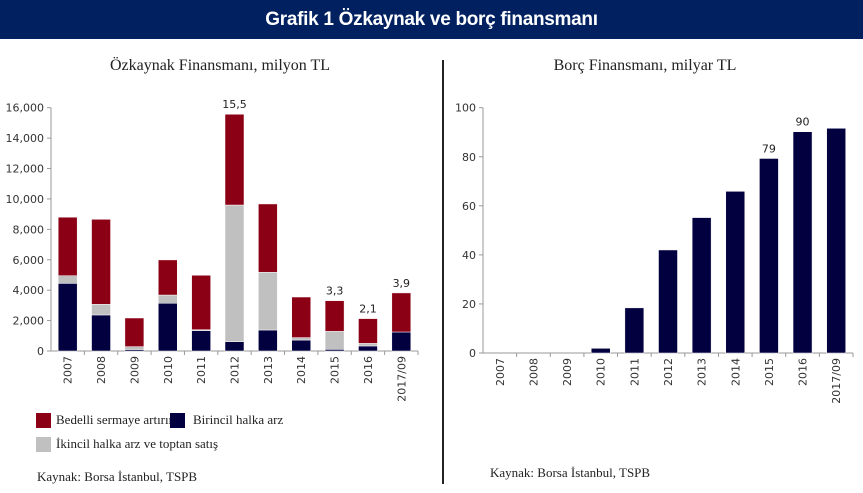 The image size is (863, 493). What do you see at coordinates (836, 381) in the screenshot?
I see `debt-x-tick-label: 2017/09` at bounding box center [836, 381].